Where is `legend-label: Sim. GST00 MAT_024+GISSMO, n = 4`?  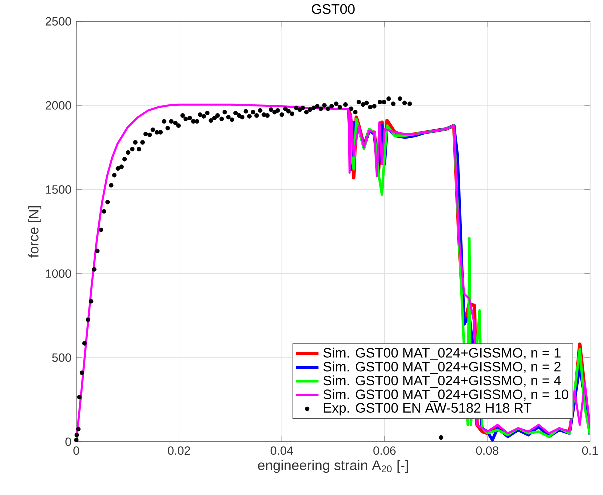 legend-label: Sim. GST00 MAT_024+GISSMO, n = 4 is located at coordinates (443, 382).